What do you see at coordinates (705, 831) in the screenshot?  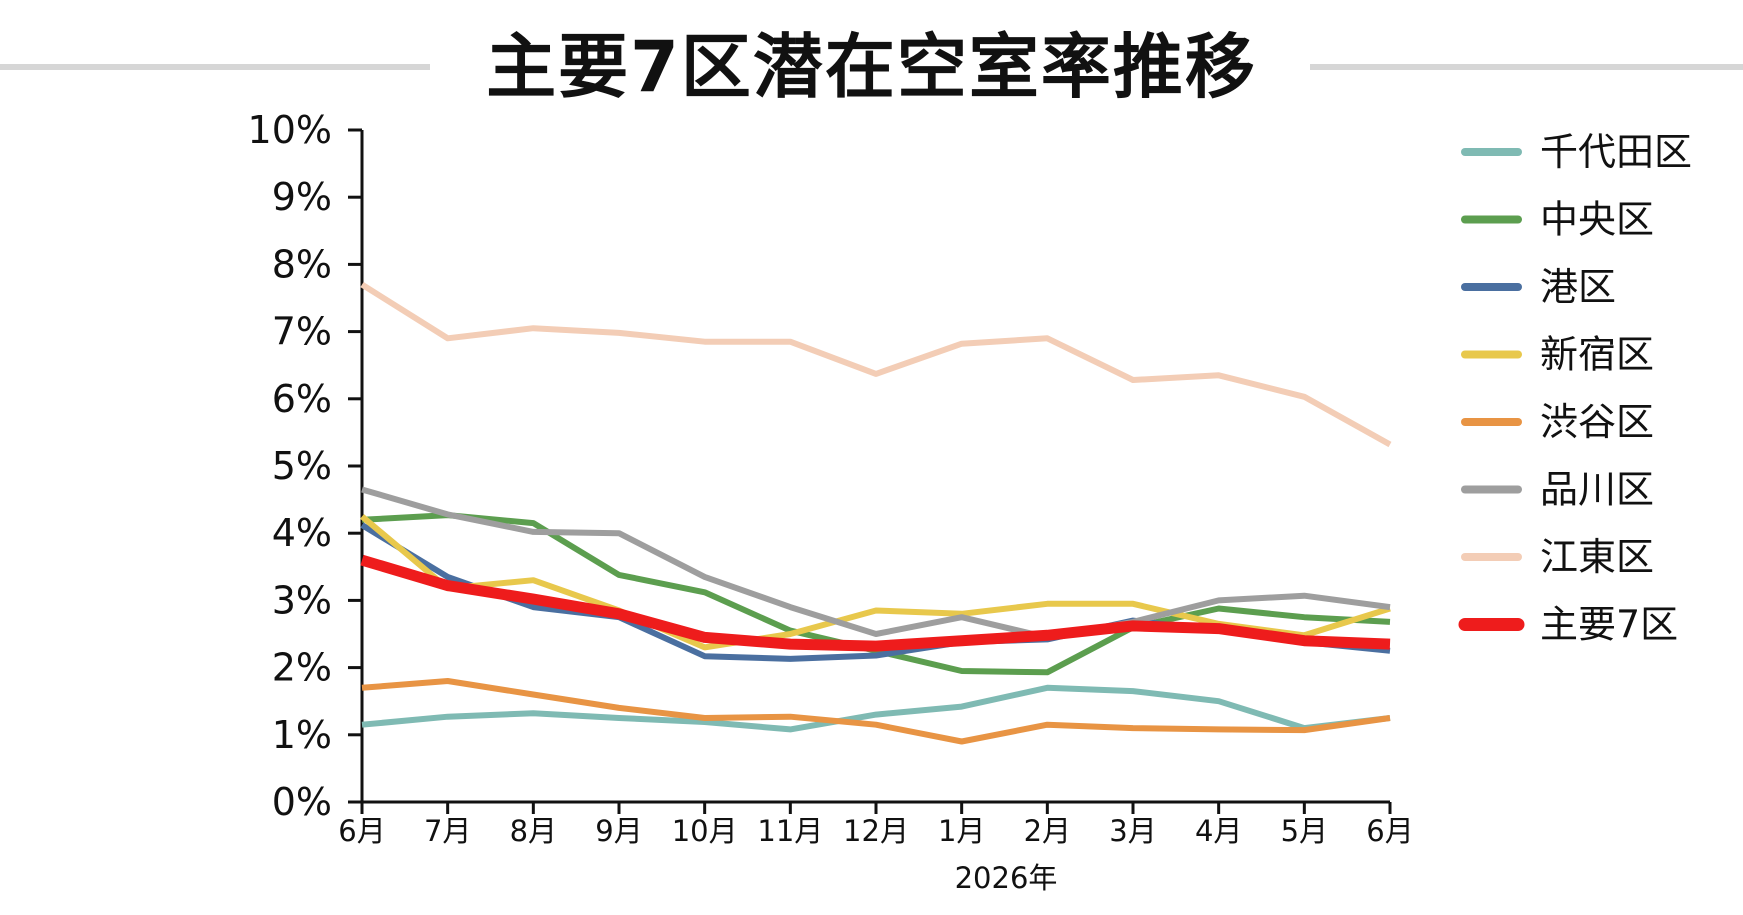 I see `x-tick-label: 10月` at bounding box center [705, 831].